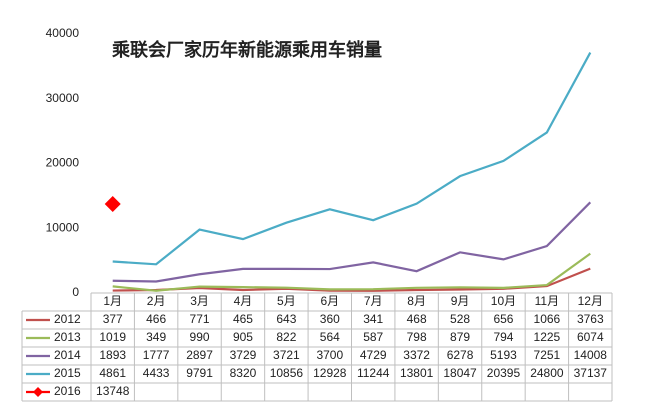 This screenshot has height=408, width=654. I want to click on y-tick-label: 10000, so click(63, 227).